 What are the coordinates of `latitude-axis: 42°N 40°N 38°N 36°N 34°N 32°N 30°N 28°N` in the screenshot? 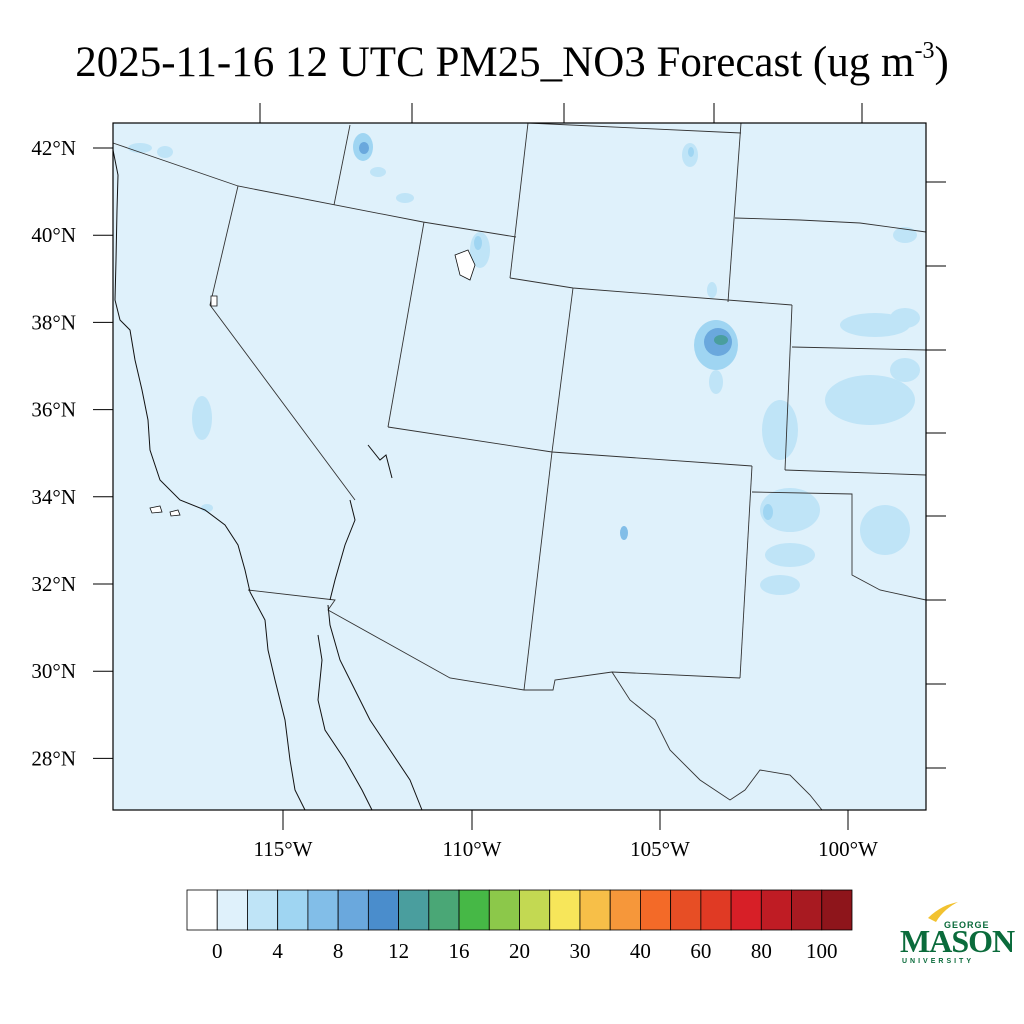 It's located at (72, 453).